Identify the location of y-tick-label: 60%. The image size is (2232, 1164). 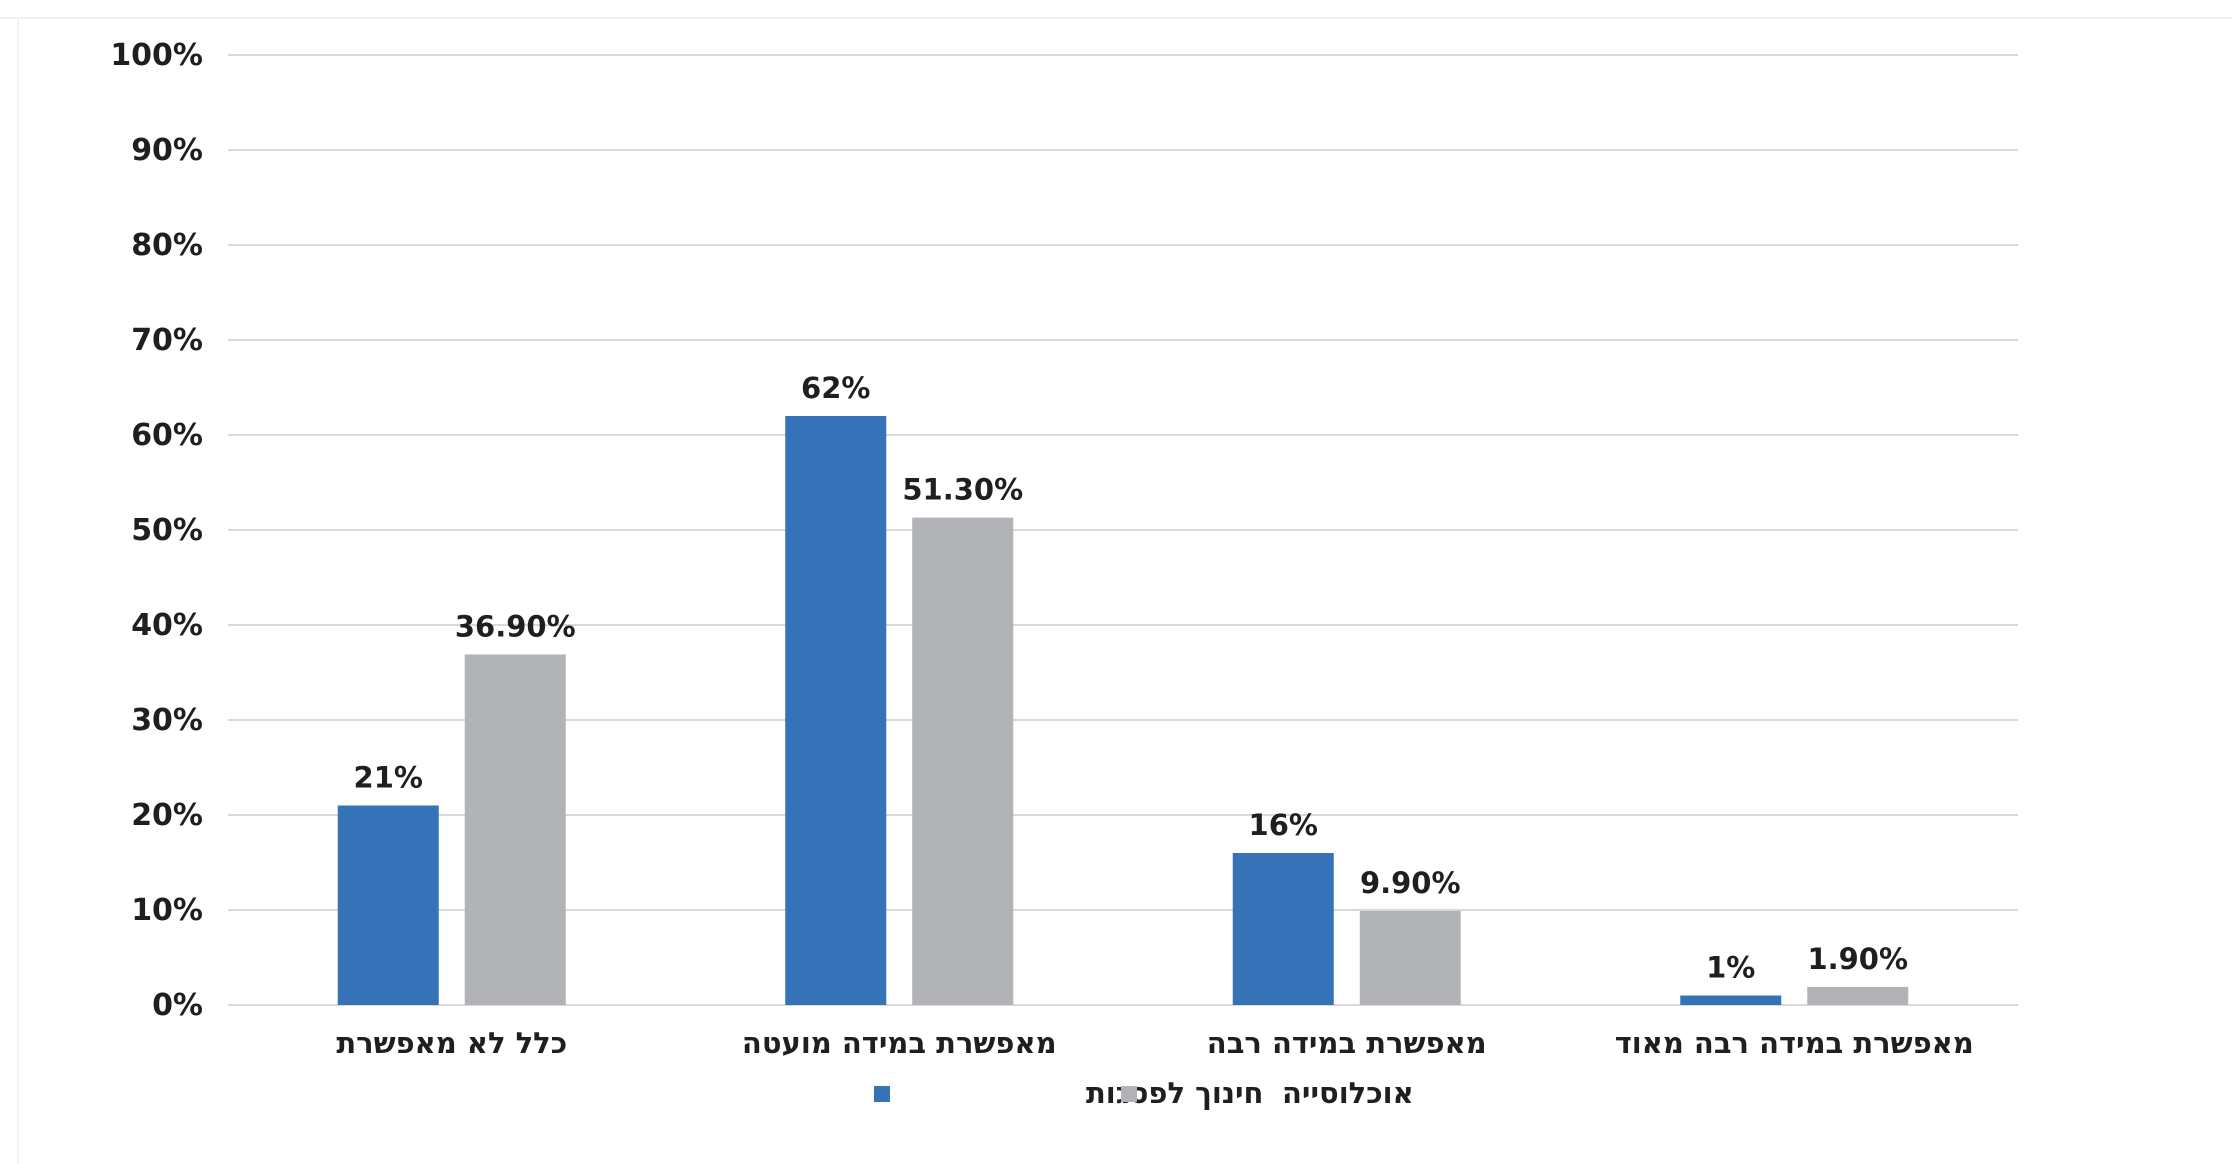
(167, 435).